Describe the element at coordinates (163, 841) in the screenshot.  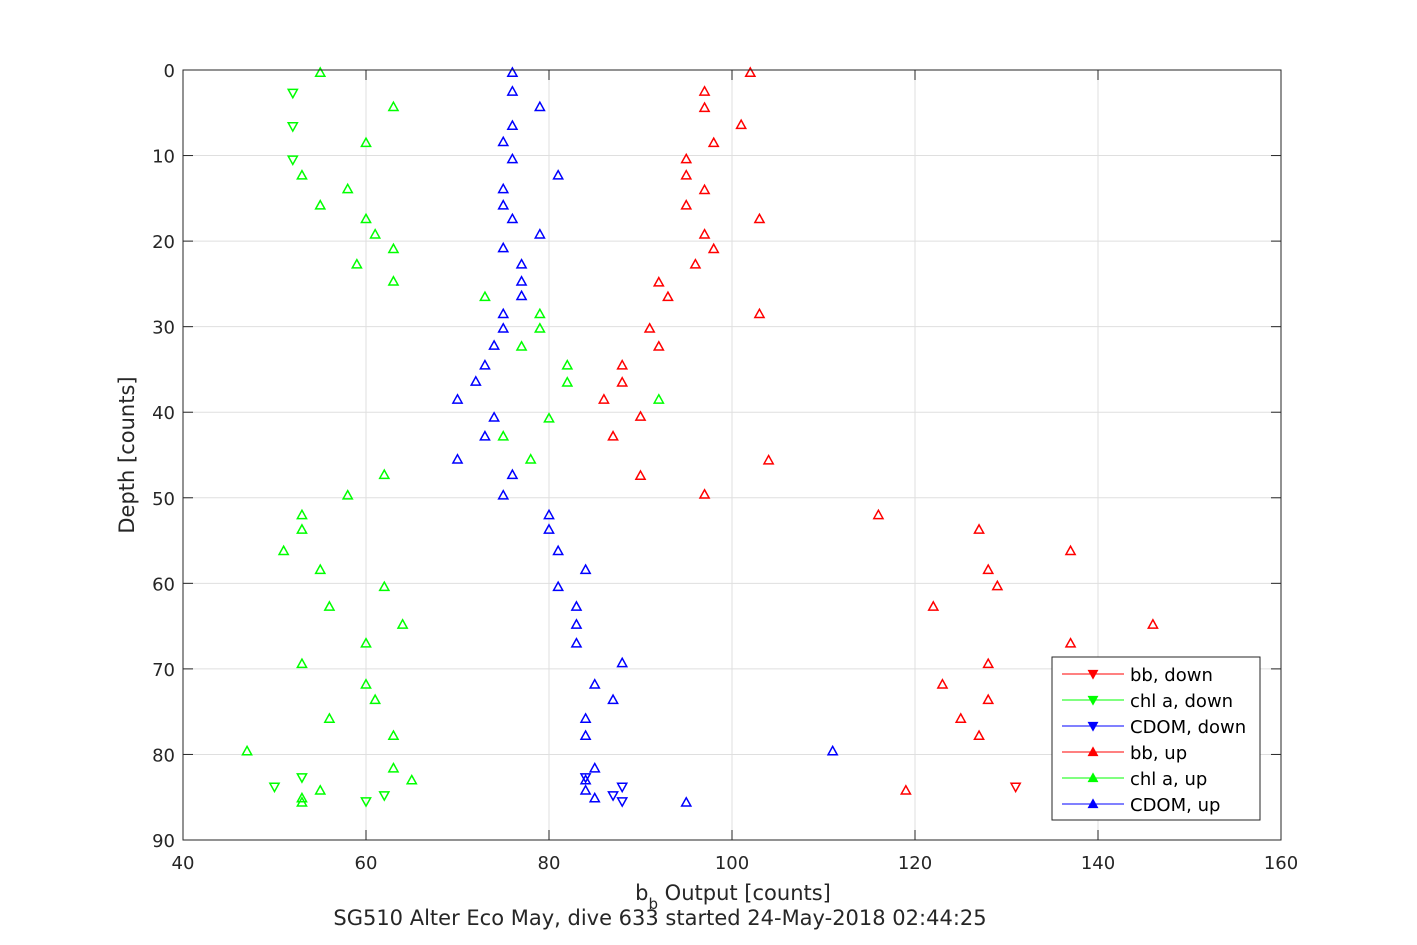
I see `y-tick-label: 90` at that location.